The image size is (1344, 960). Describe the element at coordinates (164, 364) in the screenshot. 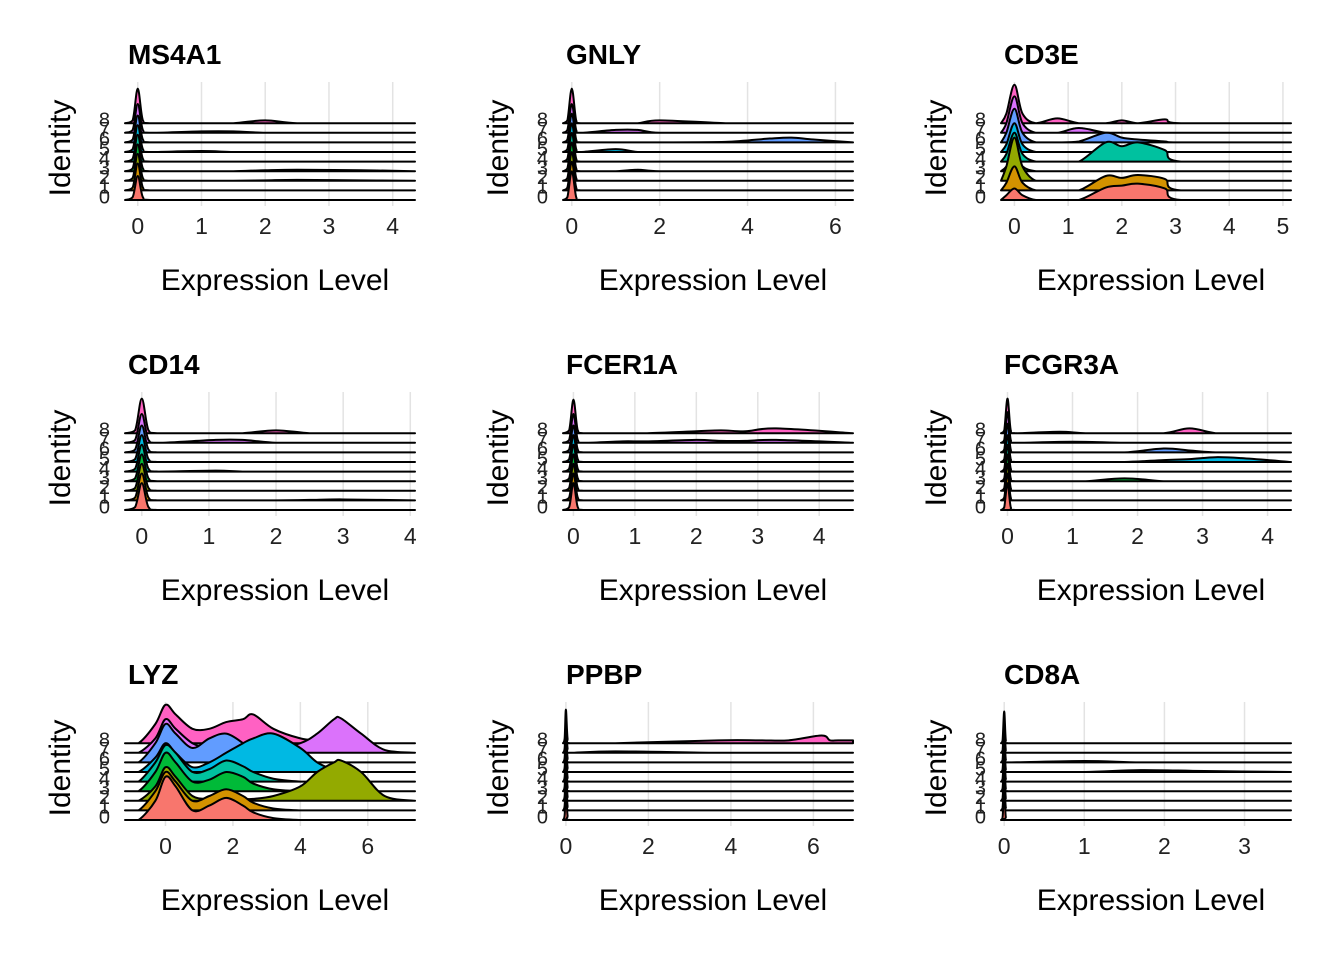

I see `panel-title: CD14` at that location.